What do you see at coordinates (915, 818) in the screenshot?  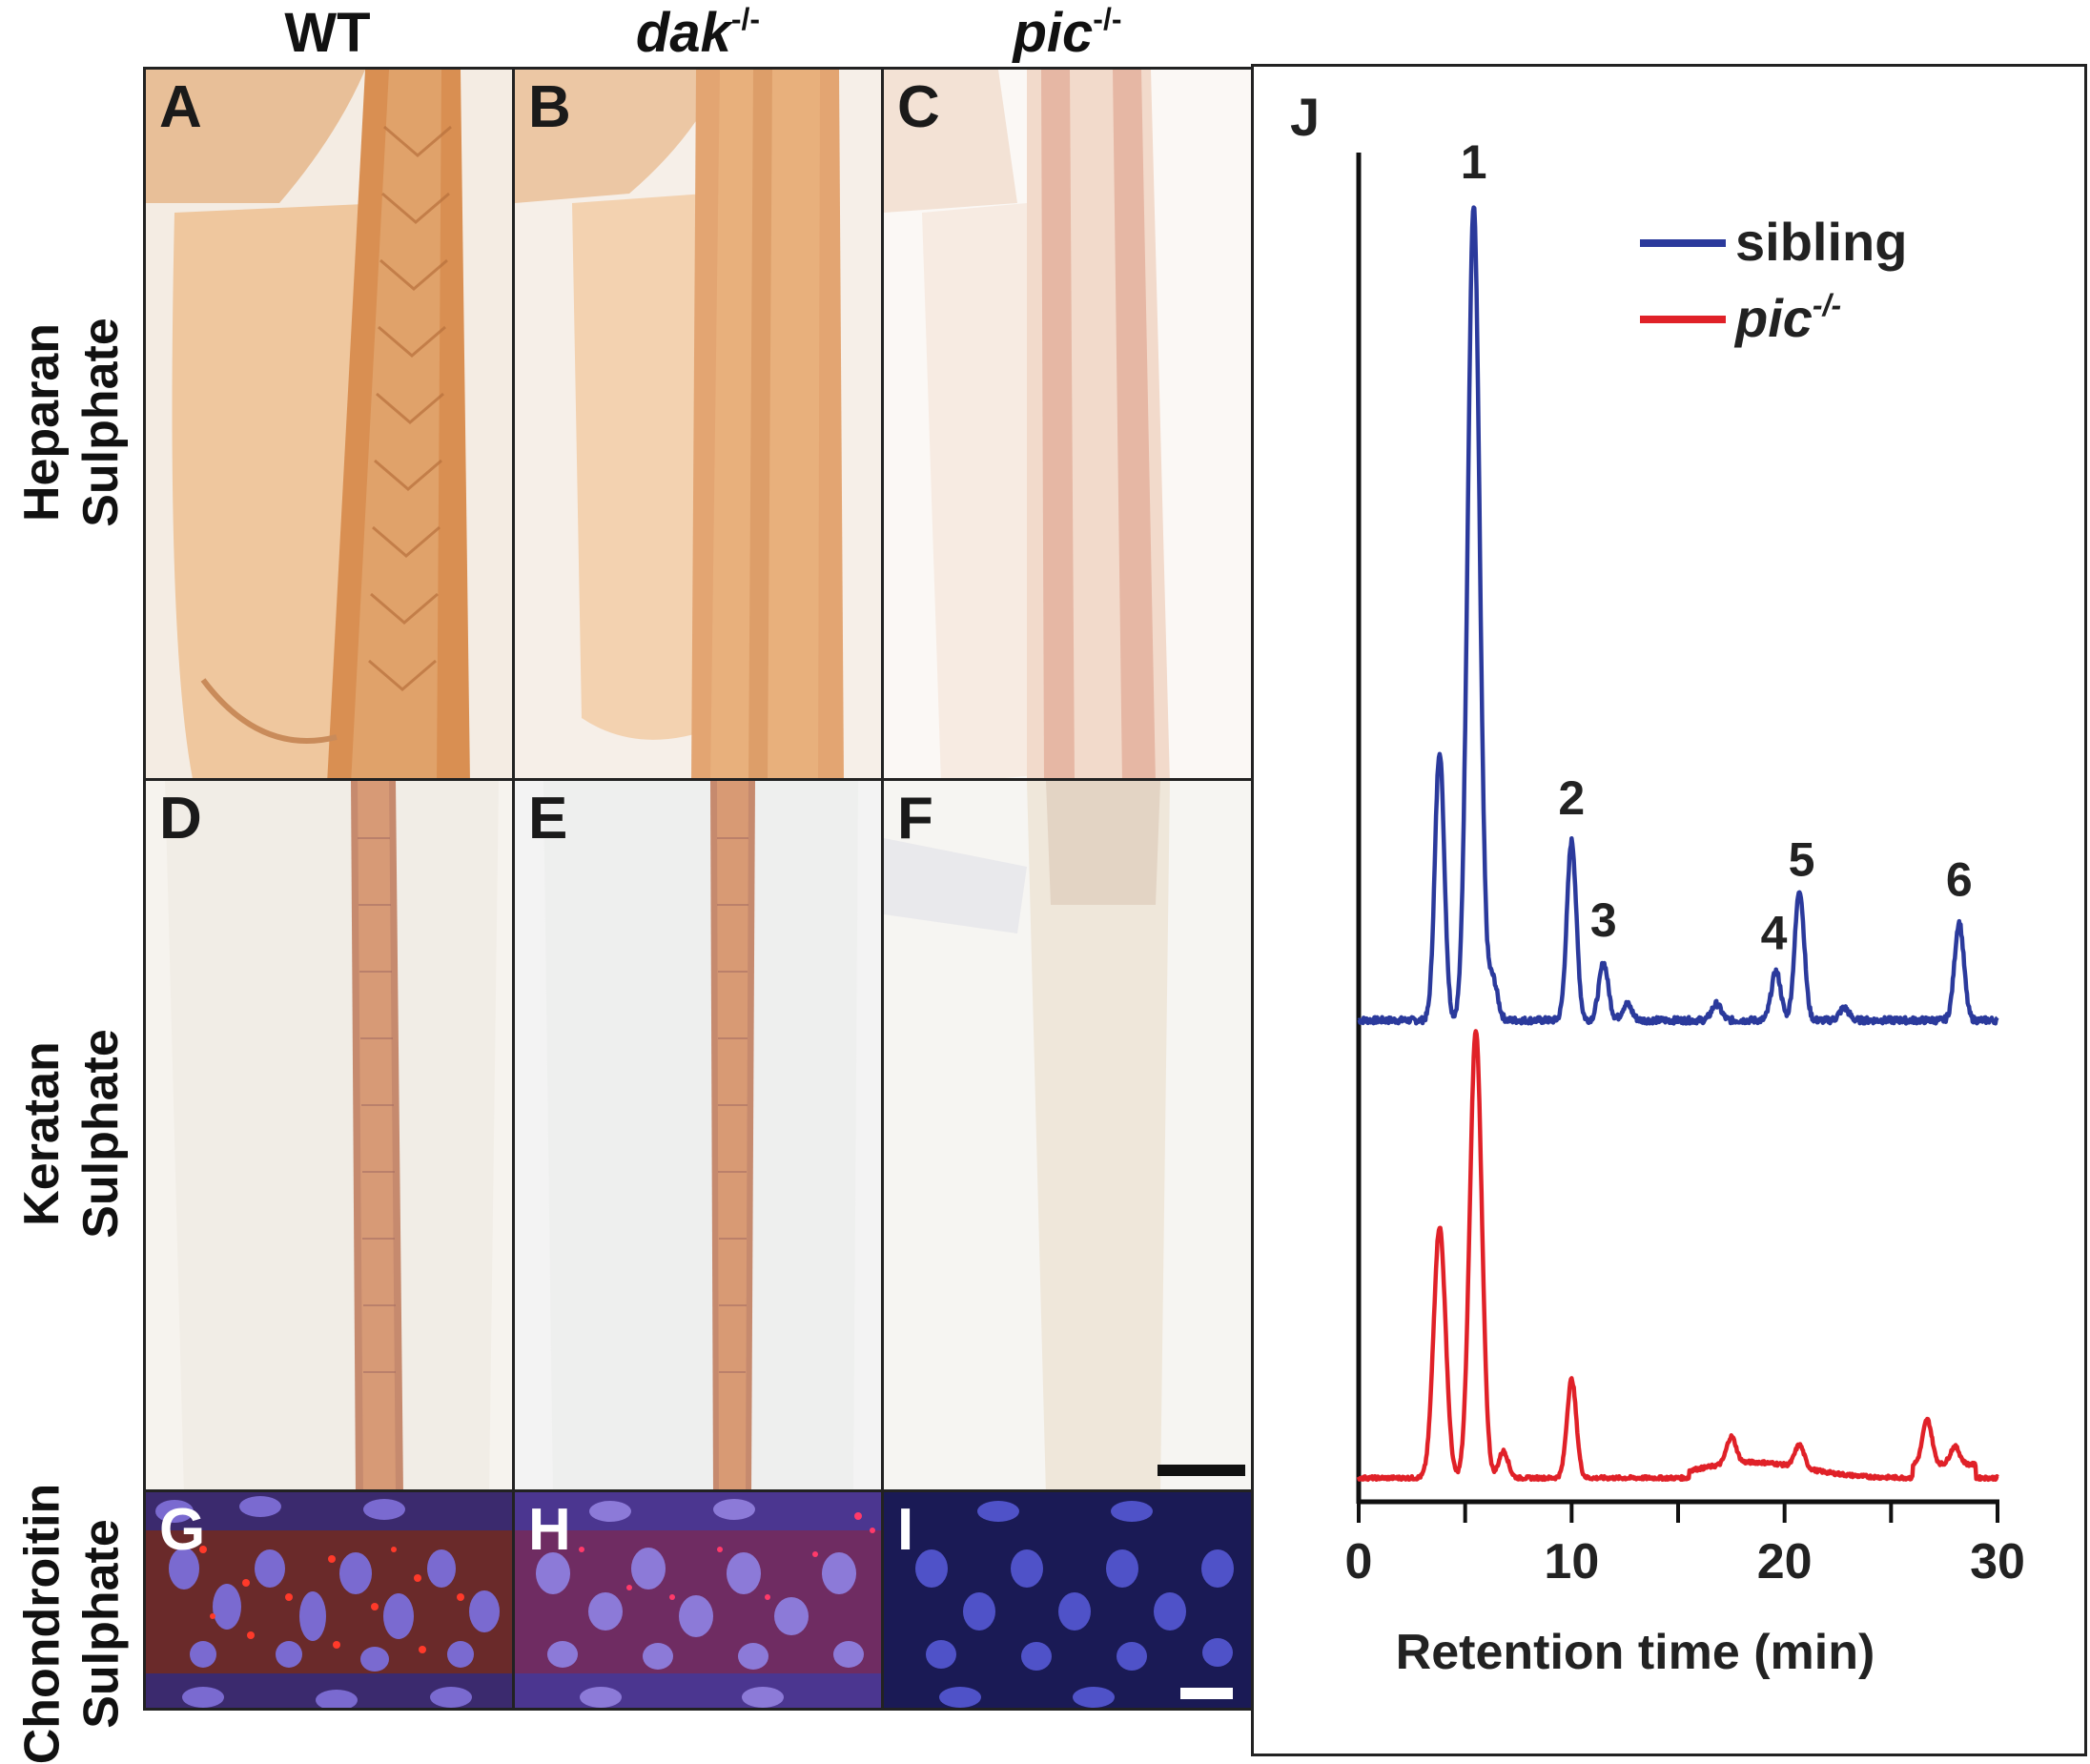 I see `panel-label: F` at bounding box center [915, 818].